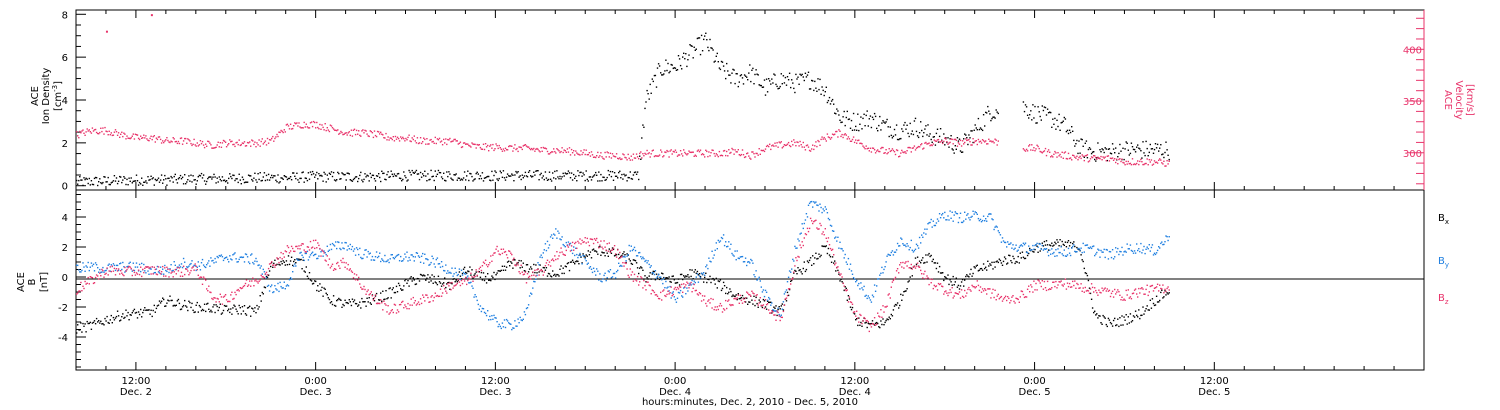 The width and height of the screenshot is (1500, 410). What do you see at coordinates (136, 392) in the screenshot?
I see `x-tick-day-label: Dec. 2` at bounding box center [136, 392].